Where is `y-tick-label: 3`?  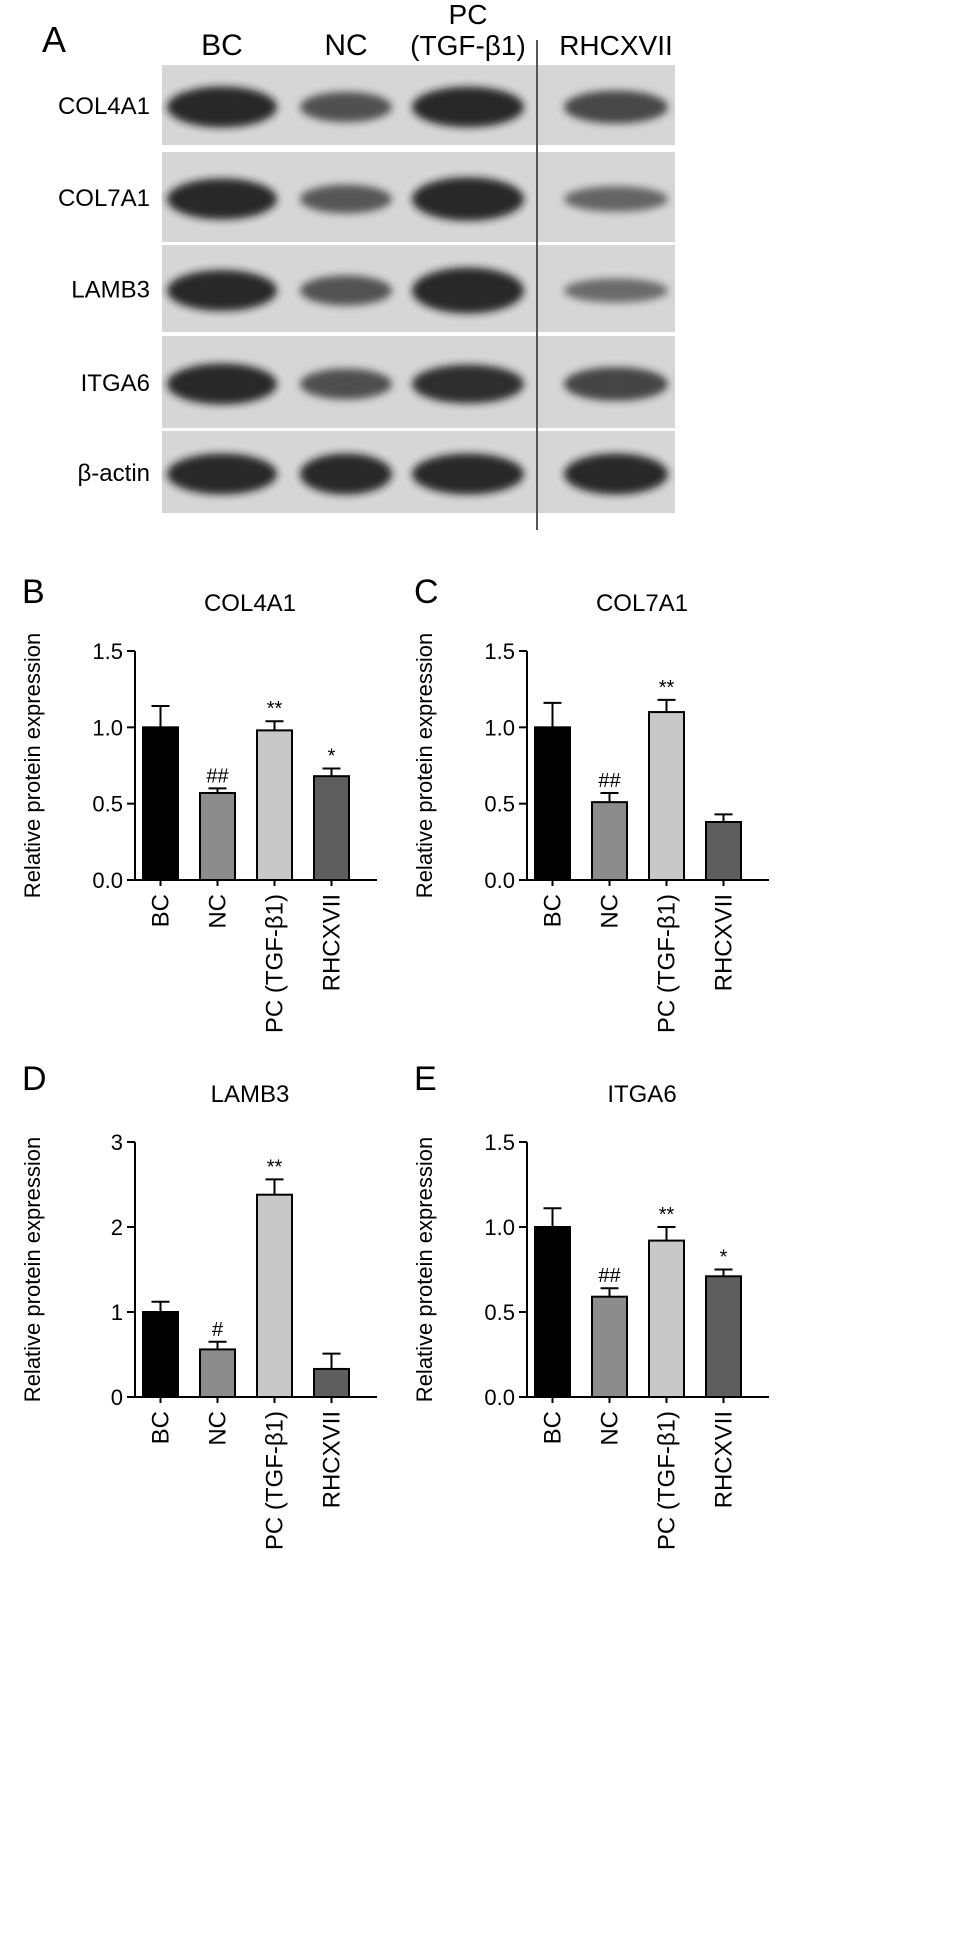
y-tick-label: 3 is located at coordinates (117, 1142).